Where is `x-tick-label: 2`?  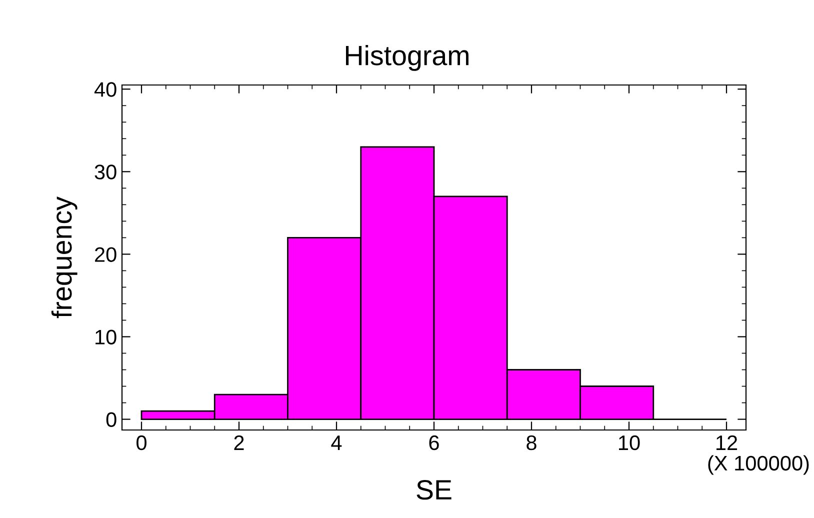
x-tick-label: 2 is located at coordinates (239, 442).